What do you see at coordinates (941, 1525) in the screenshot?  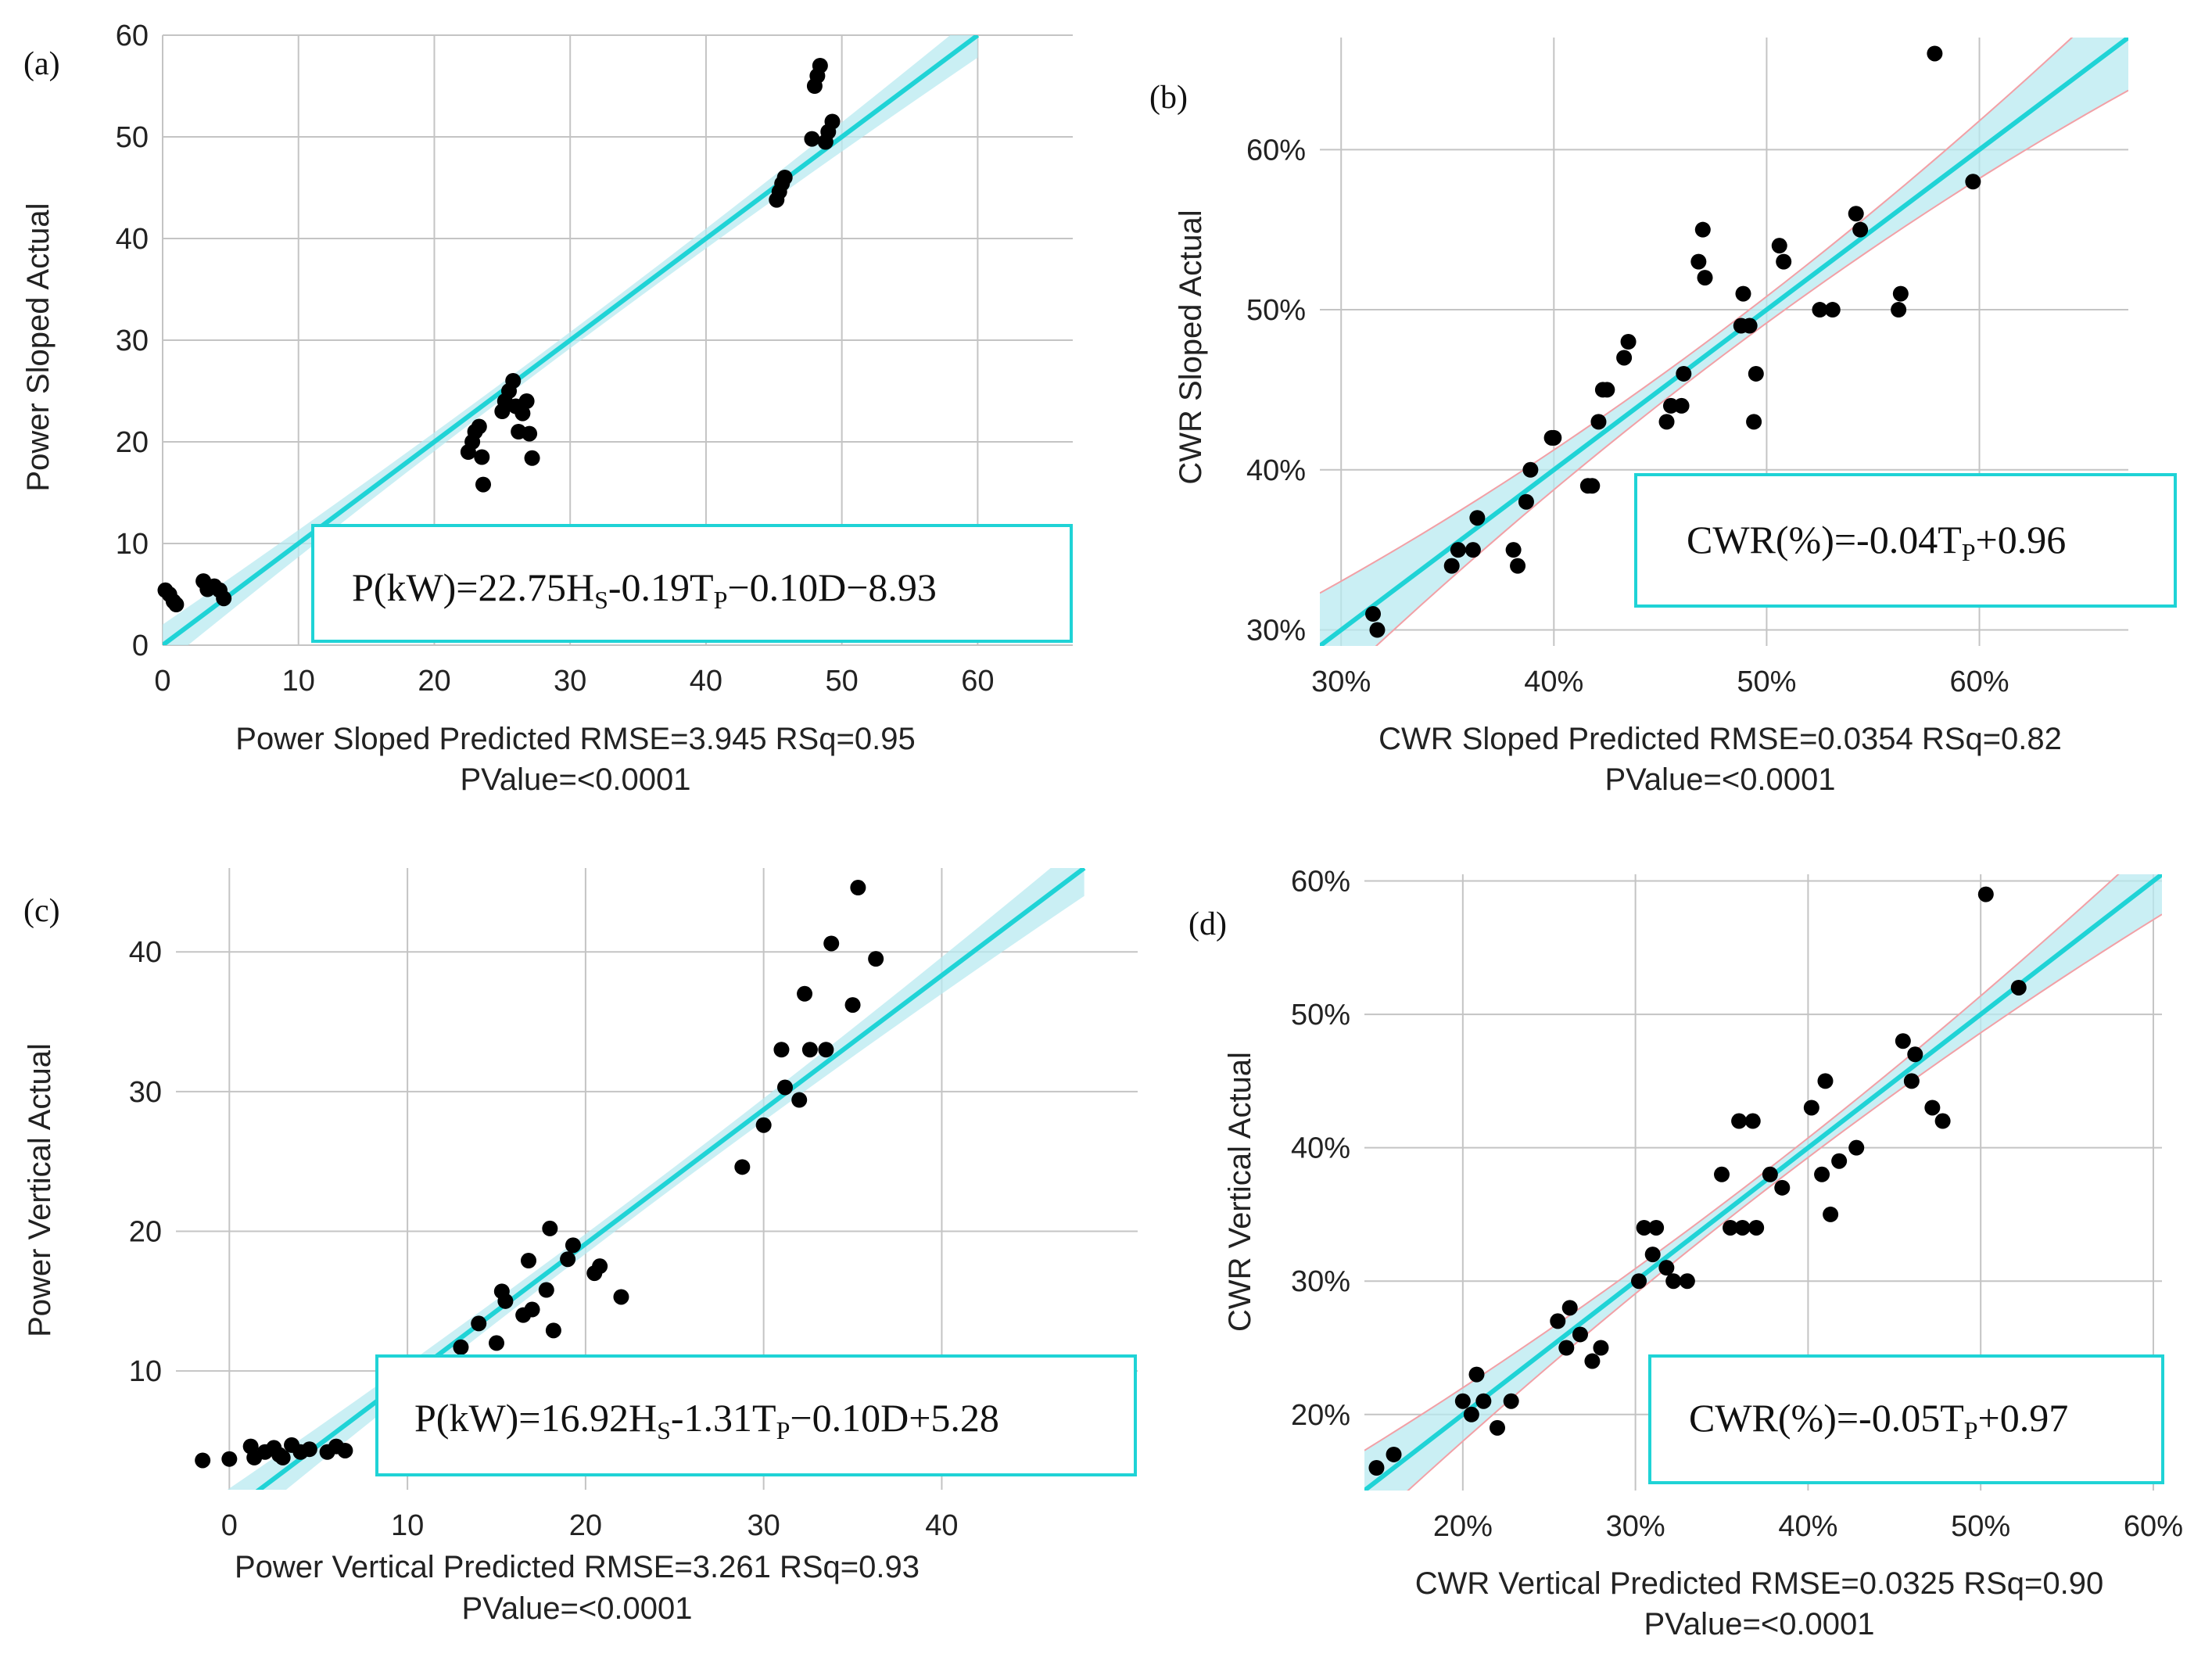 I see `x-tick-label: 40` at bounding box center [941, 1525].